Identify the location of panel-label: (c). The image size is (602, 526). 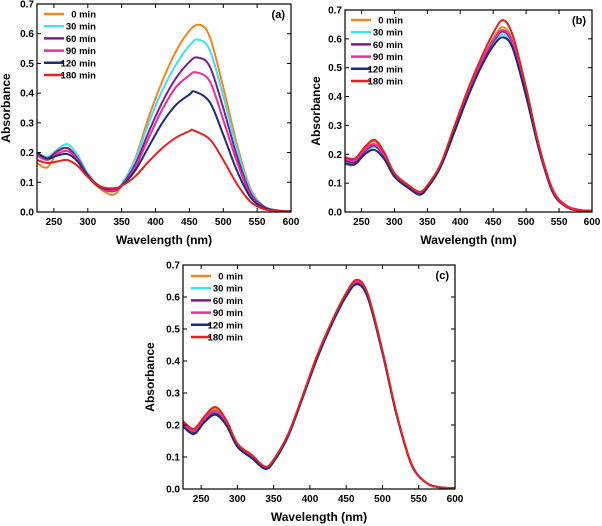
(443, 276).